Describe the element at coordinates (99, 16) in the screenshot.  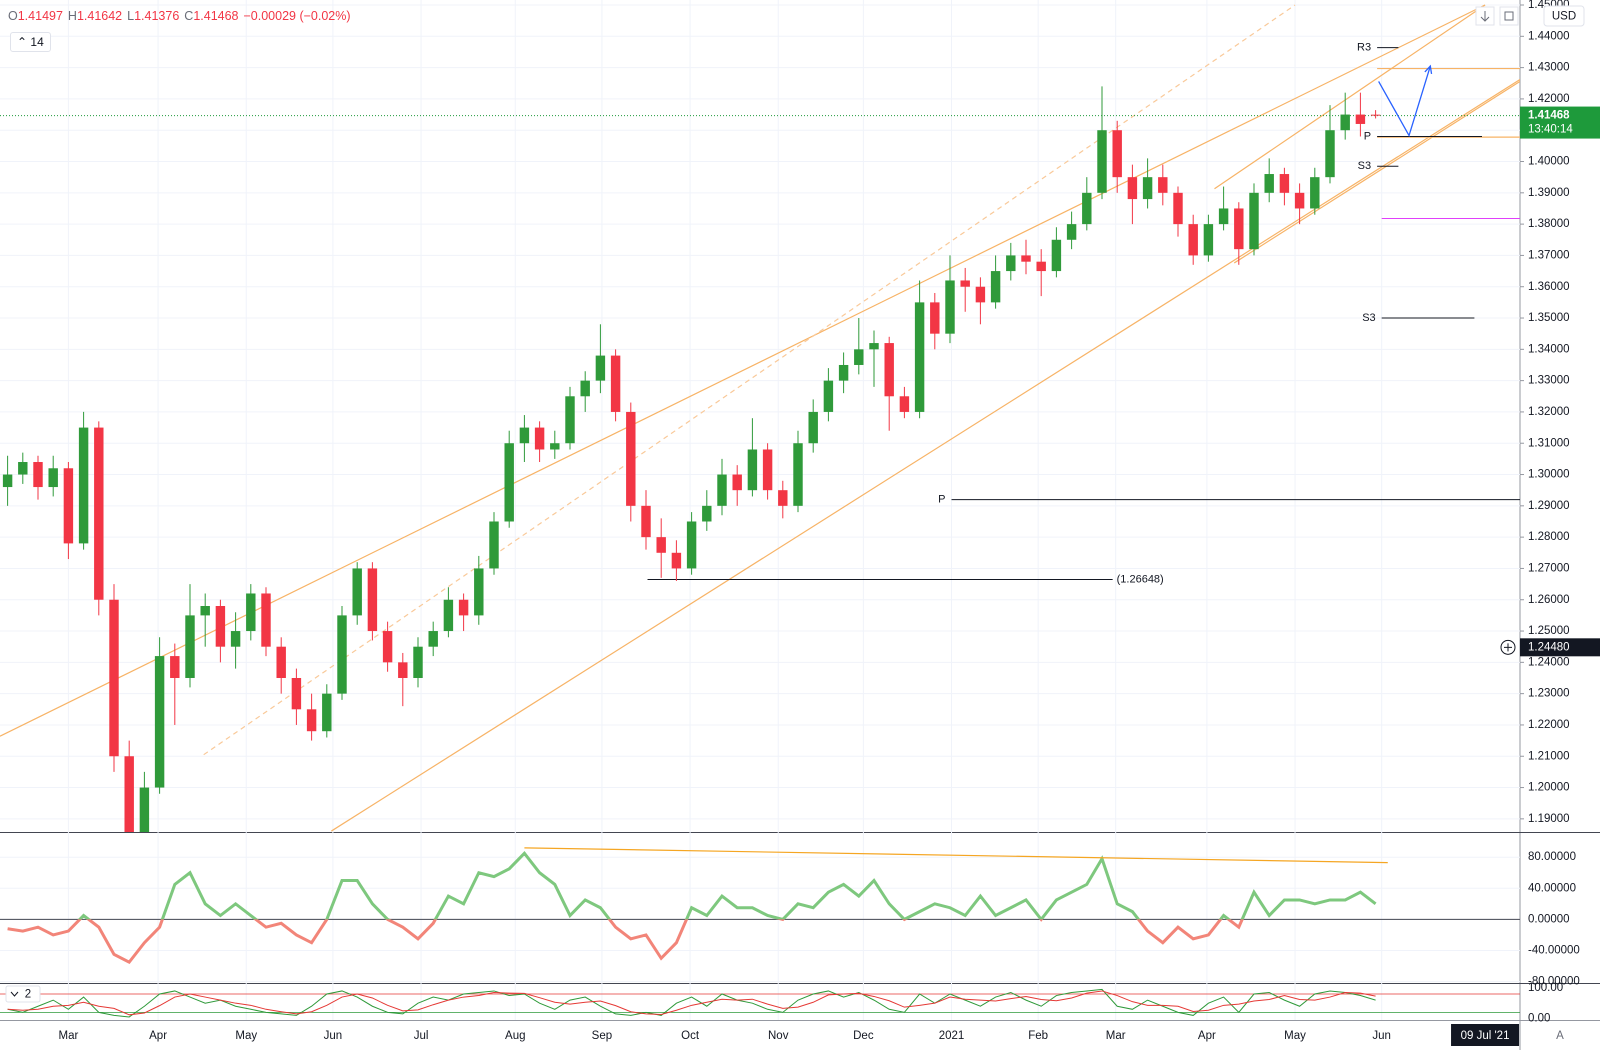
I see `ohlc-value: 1.41642` at that location.